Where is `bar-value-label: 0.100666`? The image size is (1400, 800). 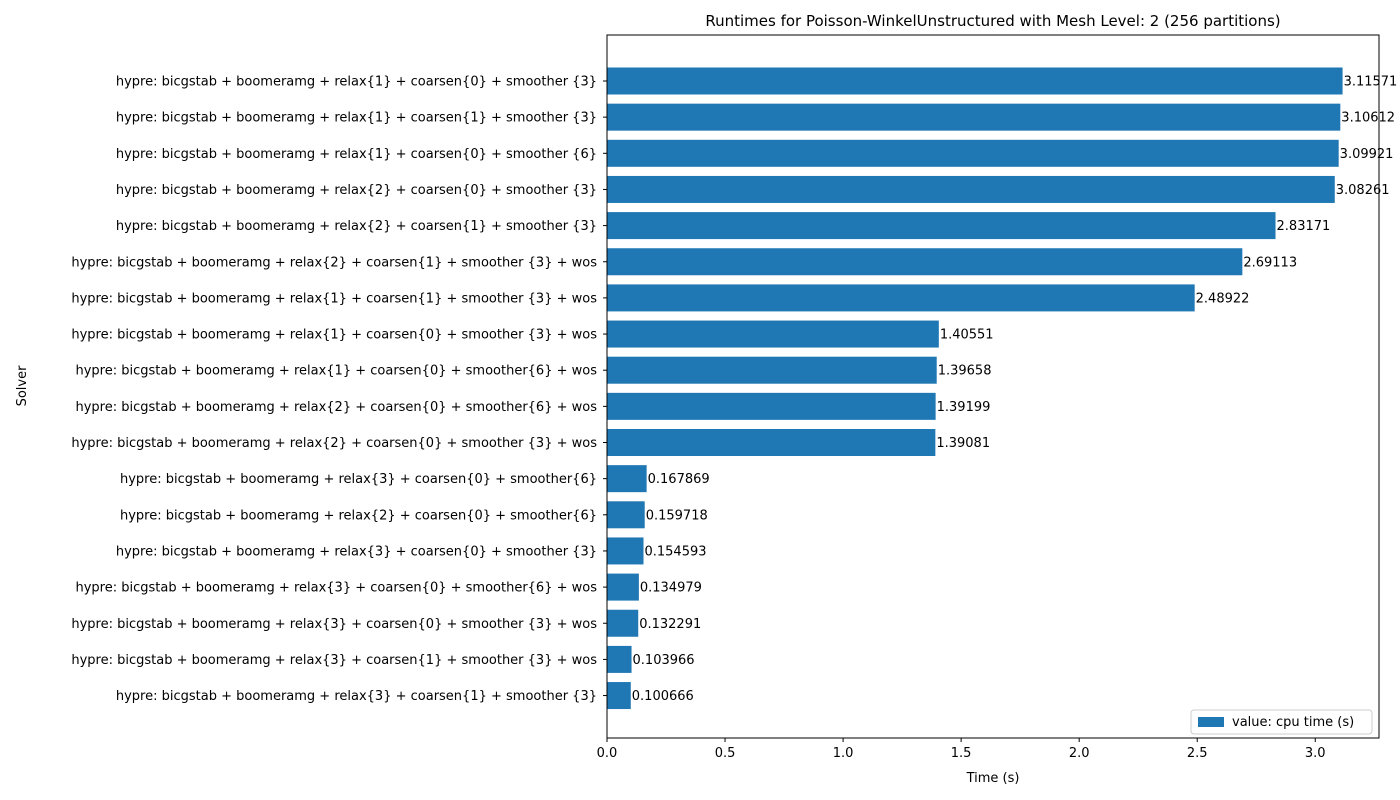 bar-value-label: 0.100666 is located at coordinates (663, 696).